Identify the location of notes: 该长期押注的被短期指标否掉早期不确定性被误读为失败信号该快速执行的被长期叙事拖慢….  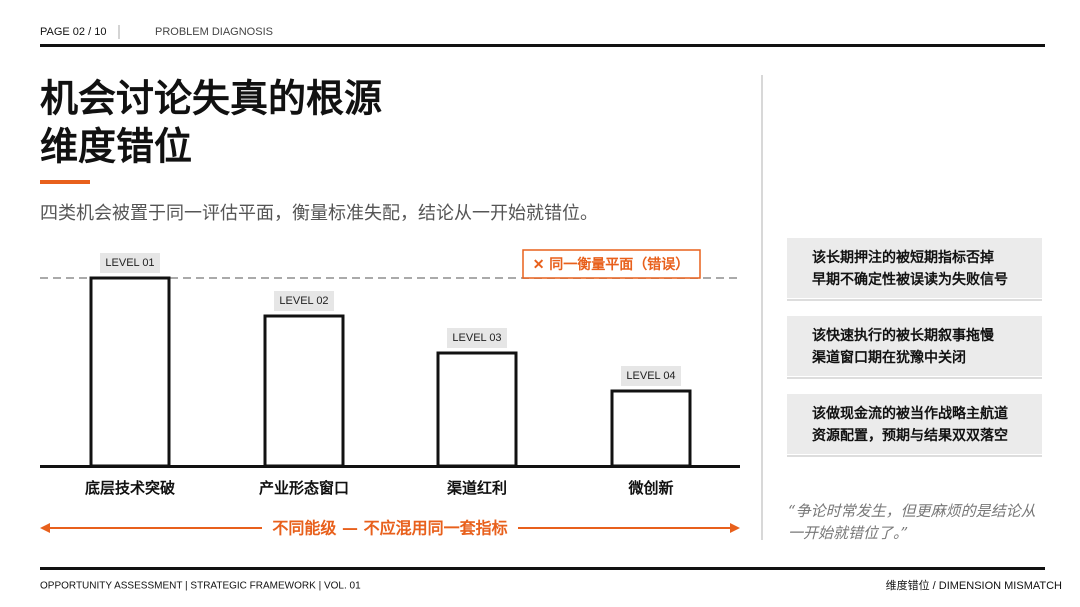
(914, 347).